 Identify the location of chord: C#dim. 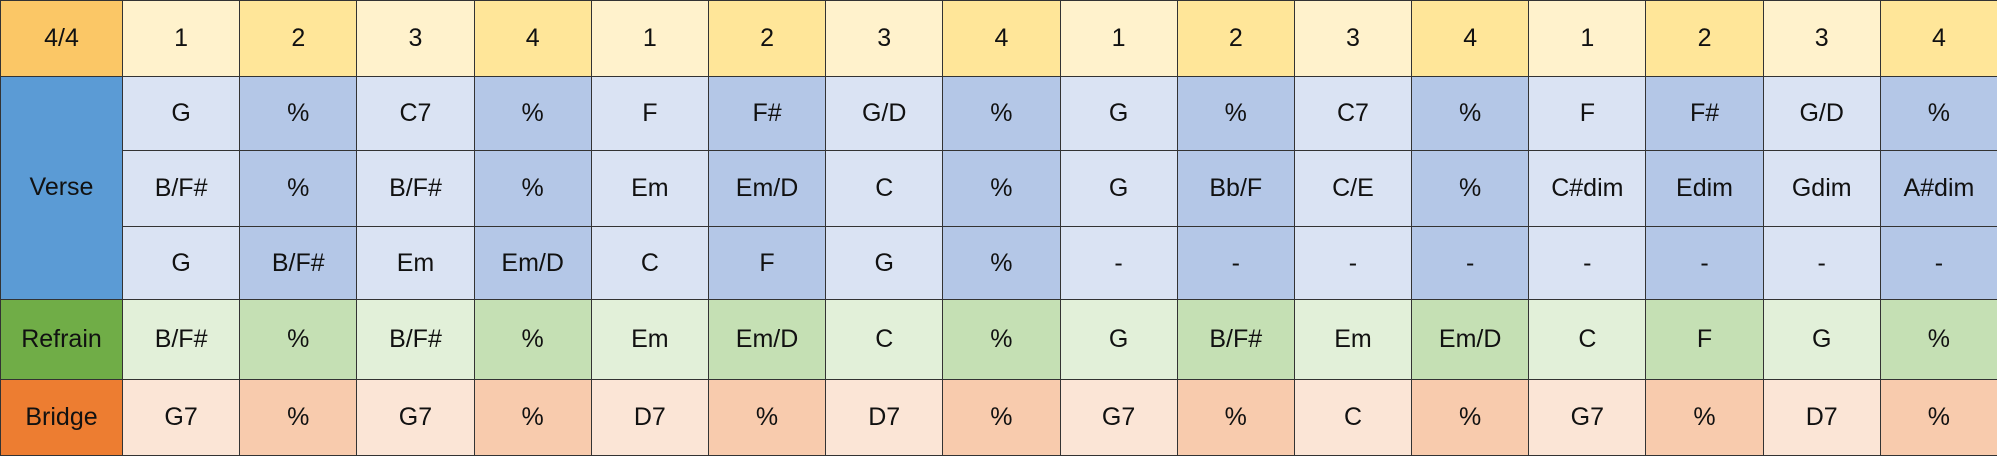
(1587, 188).